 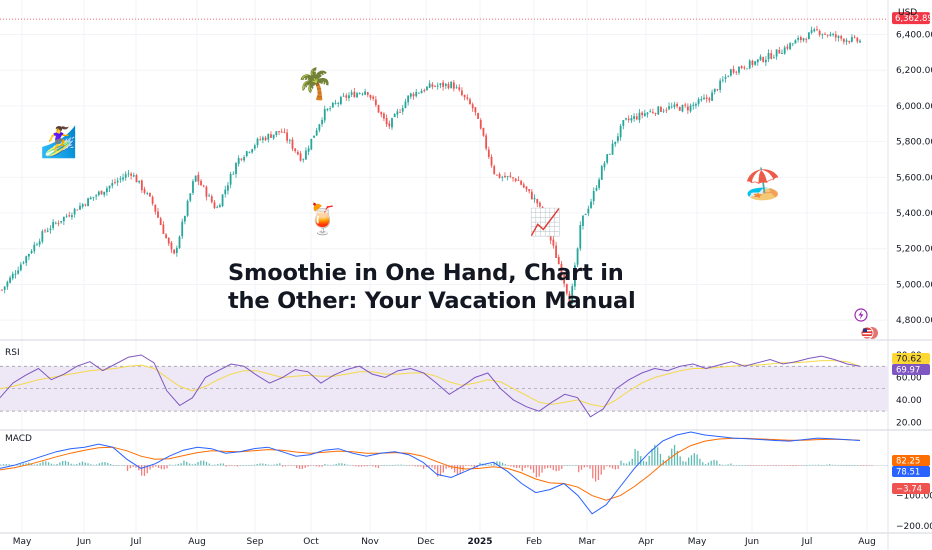 I want to click on lightning-icon, so click(x=861, y=315).